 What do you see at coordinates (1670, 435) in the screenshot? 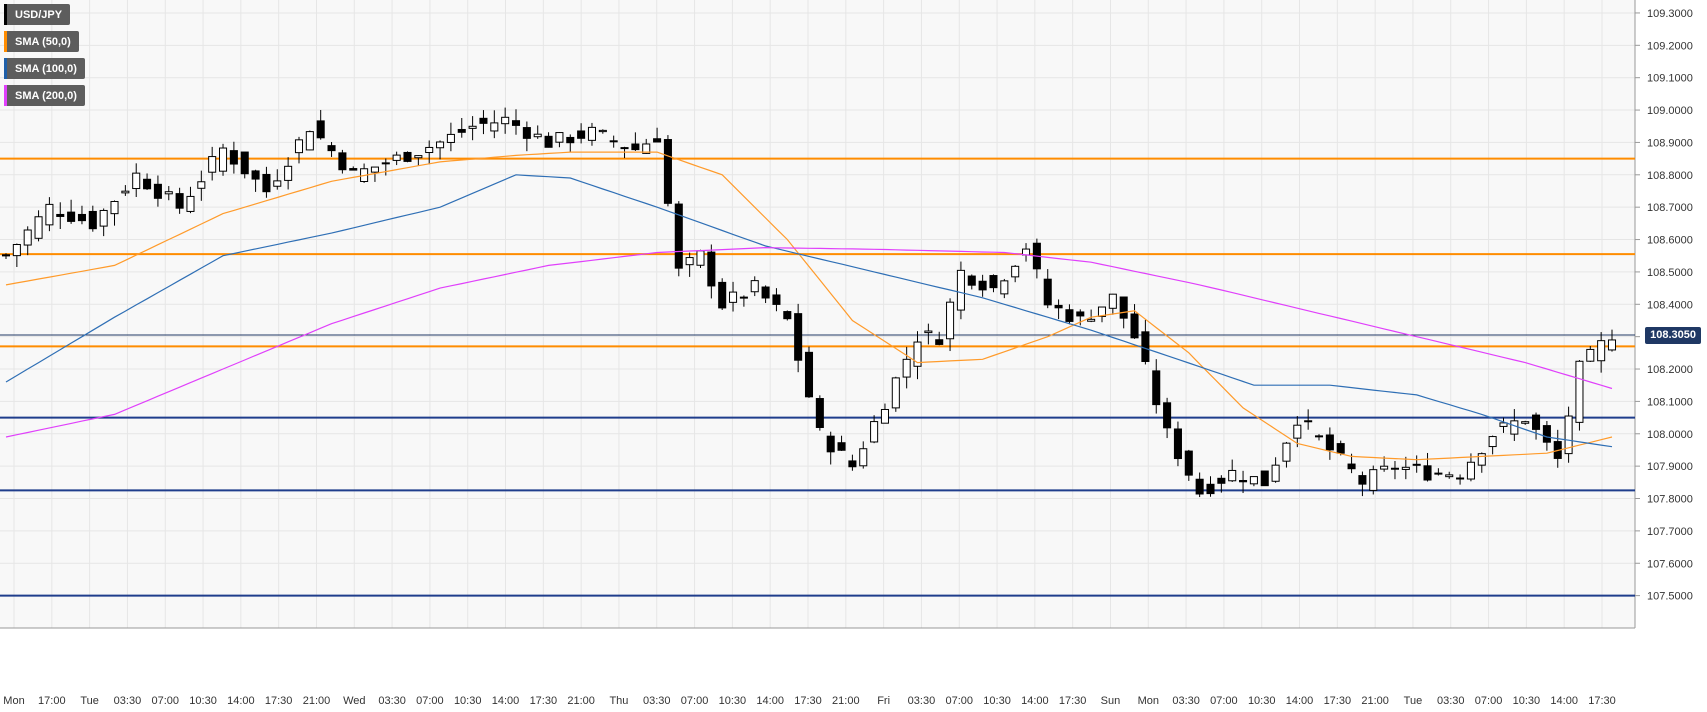
I see `y-tick-label: 108.0000` at bounding box center [1670, 435].